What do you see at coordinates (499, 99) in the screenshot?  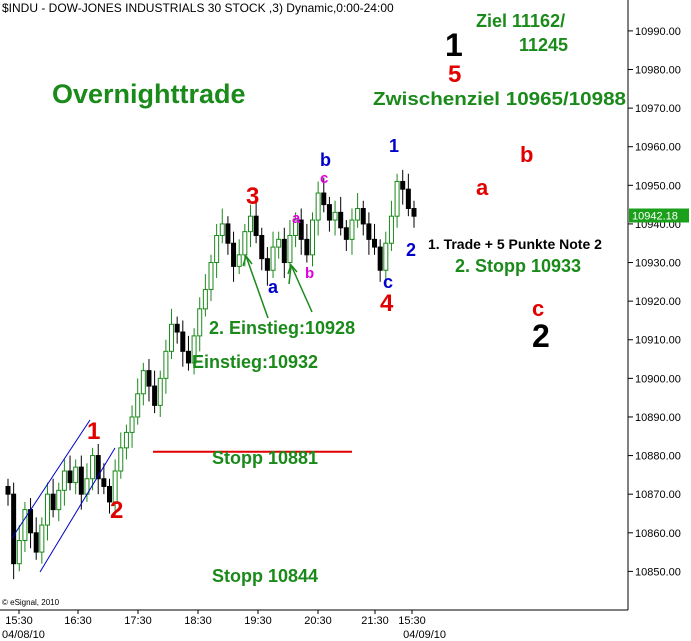 I see `annotation-intermediate-target: Zwischenziel 10965/10988` at bounding box center [499, 99].